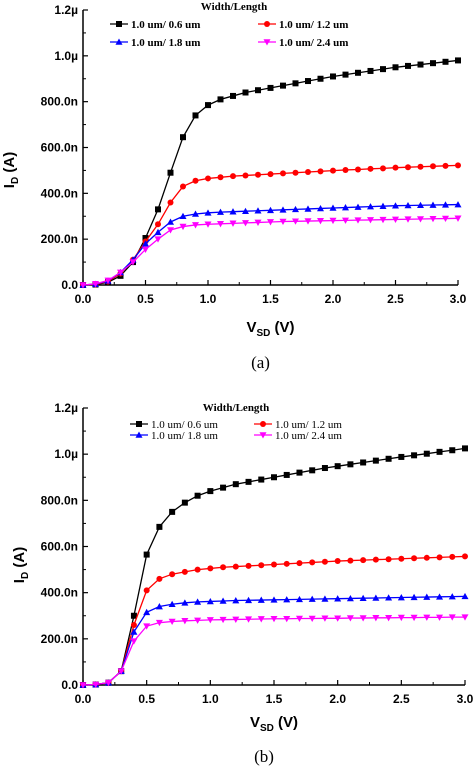 This screenshot has height=768, width=474. I want to click on x-tick-label: 1.5, so click(274, 699).